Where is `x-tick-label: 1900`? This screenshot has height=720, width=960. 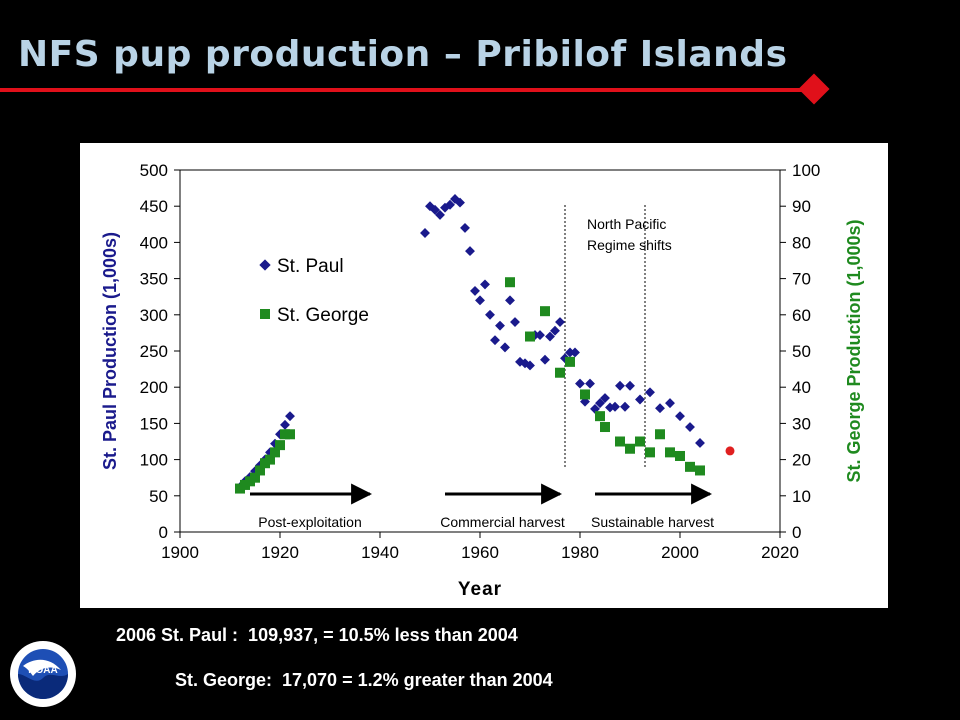 x-tick-label: 1900 is located at coordinates (180, 552).